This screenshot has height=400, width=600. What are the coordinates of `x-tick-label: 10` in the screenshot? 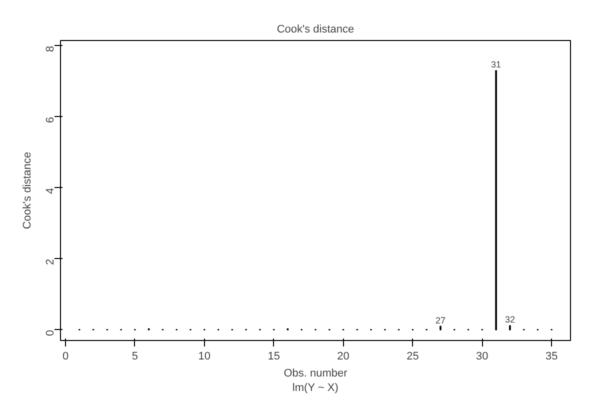 It's located at (204, 356).